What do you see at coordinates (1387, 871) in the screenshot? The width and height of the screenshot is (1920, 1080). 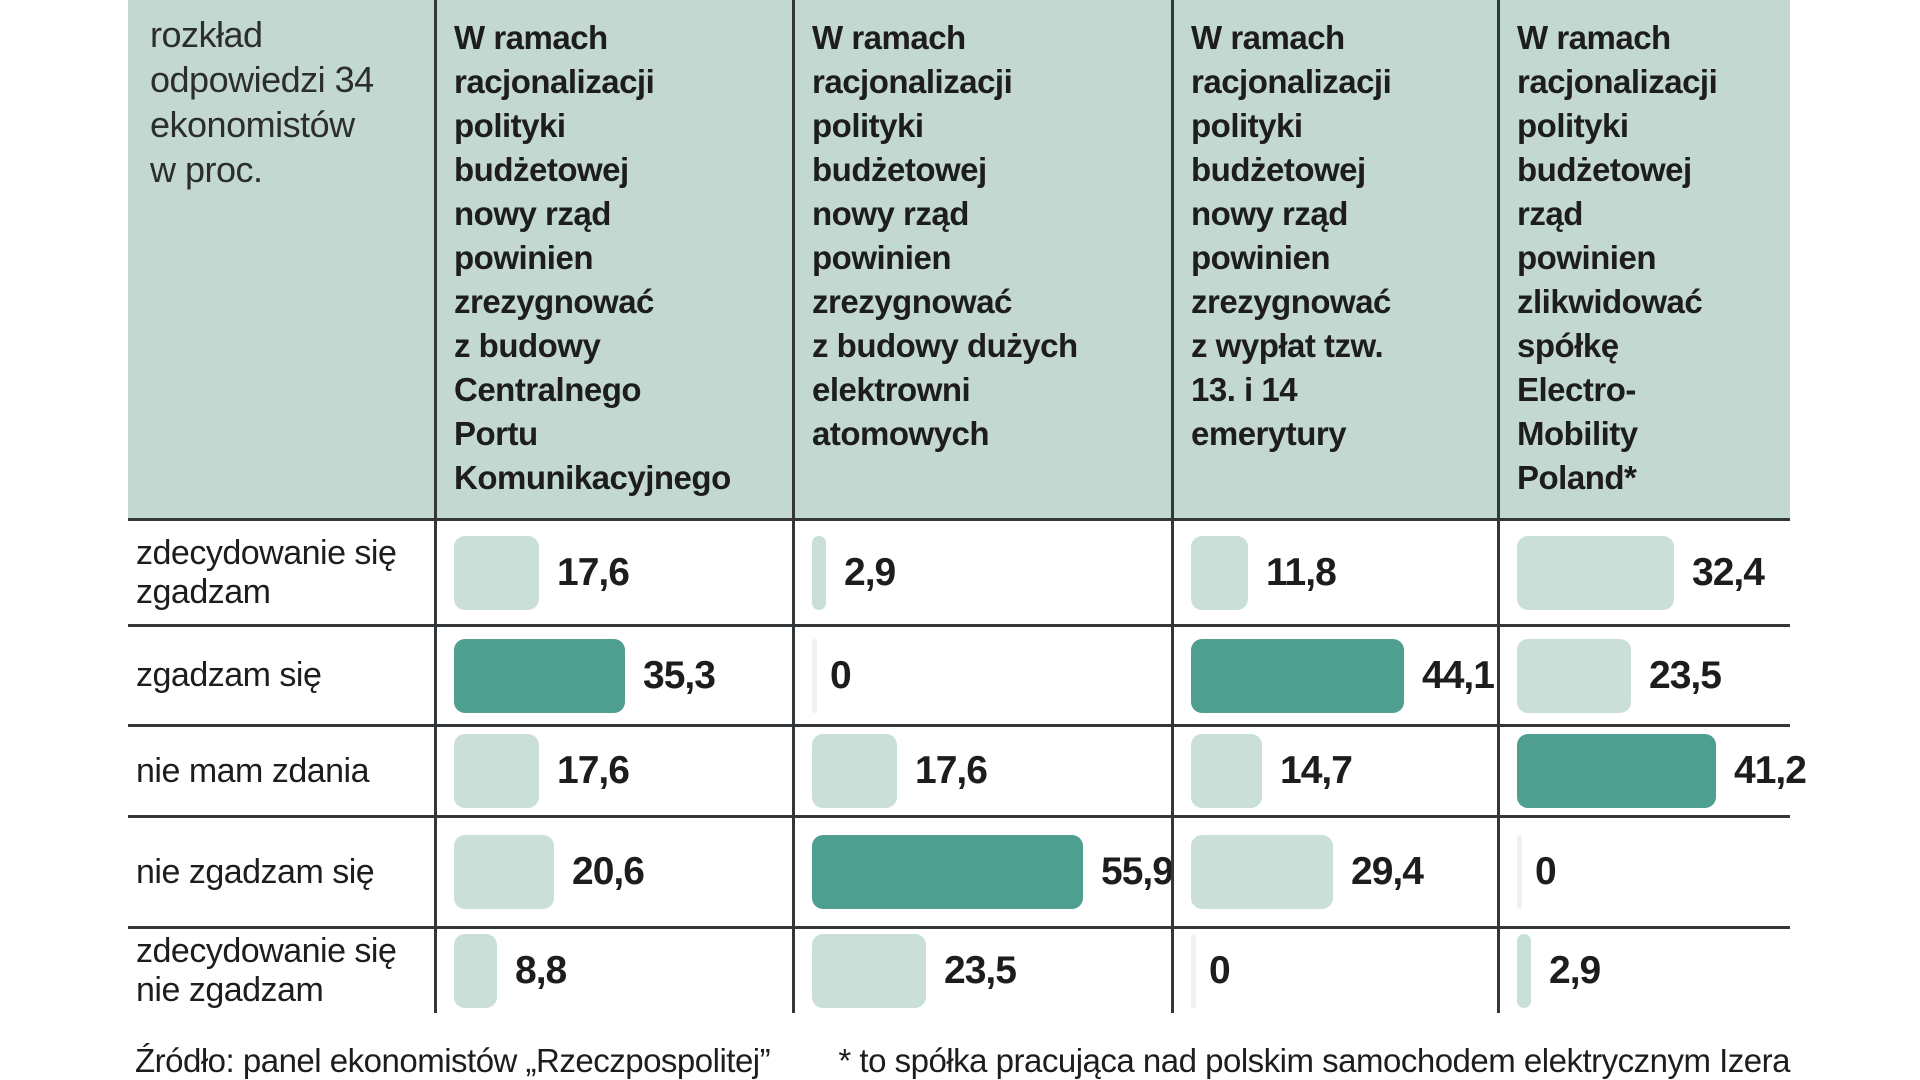 I see `value-label: 29,4` at bounding box center [1387, 871].